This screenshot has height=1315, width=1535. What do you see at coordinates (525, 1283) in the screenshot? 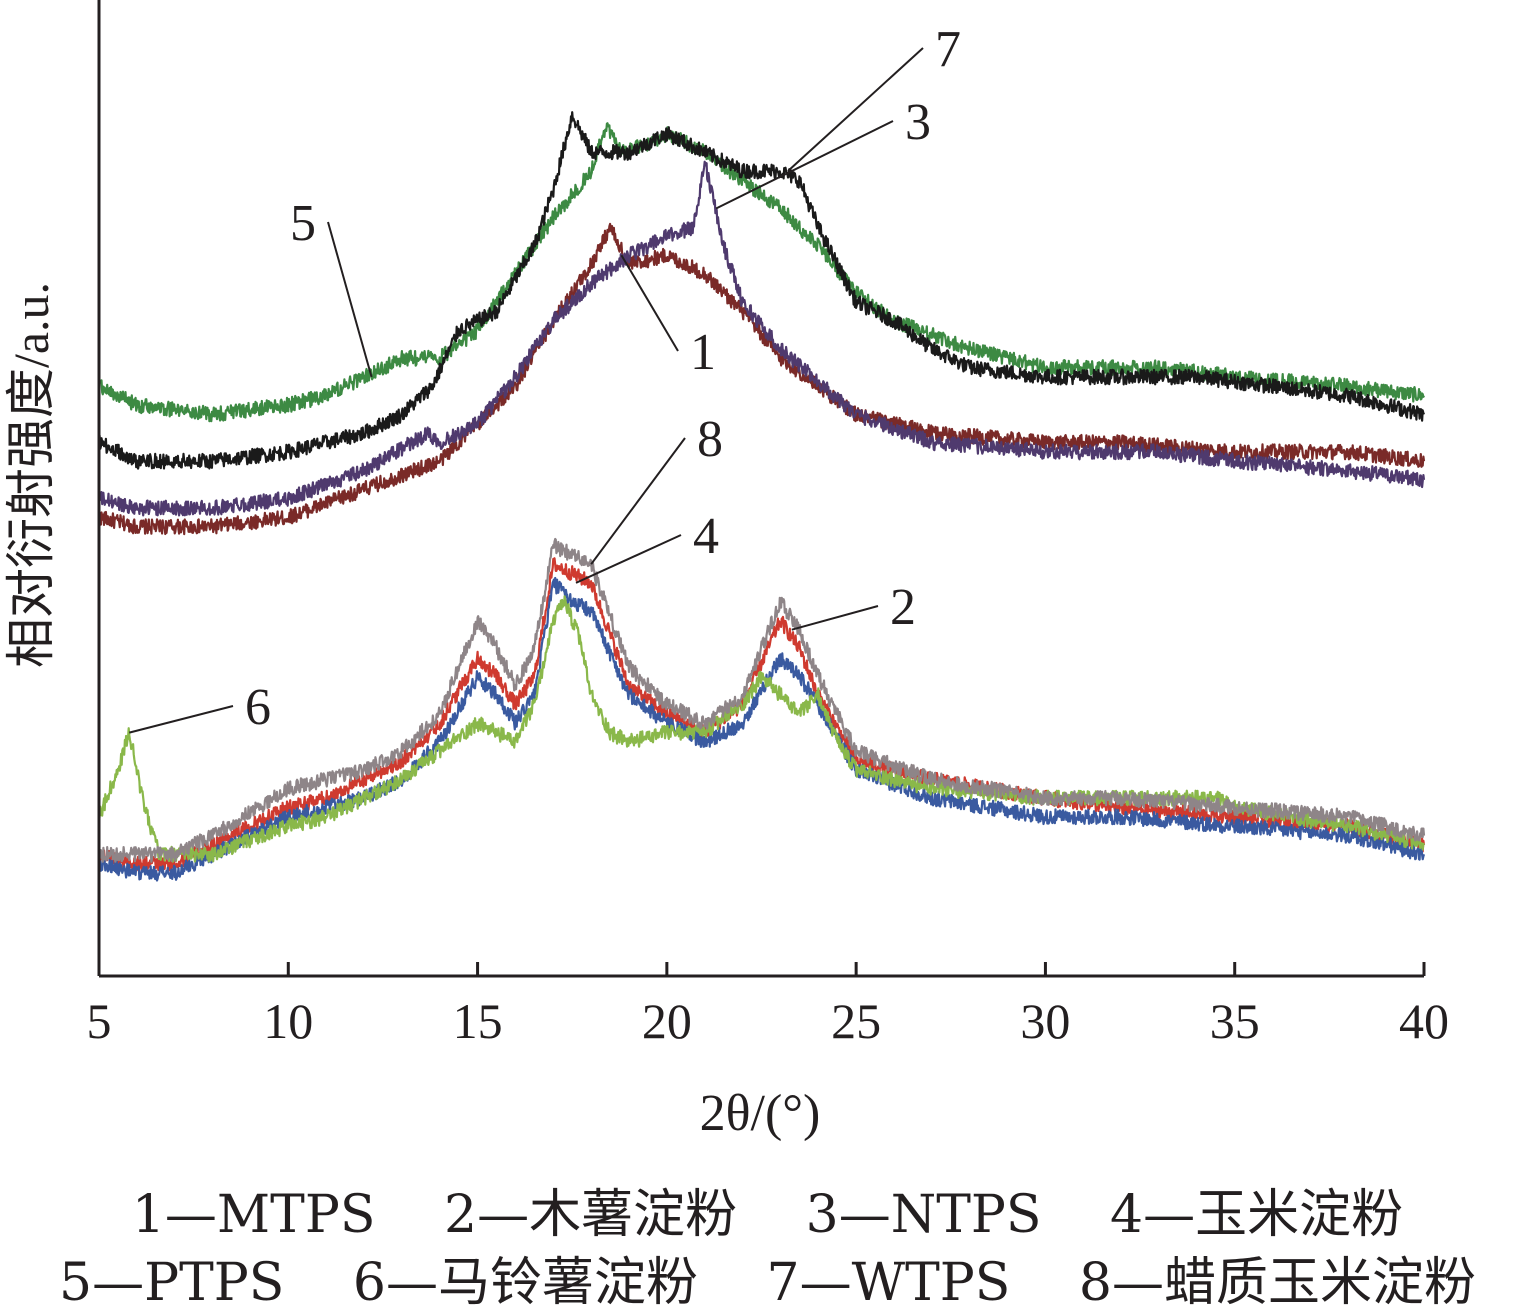
I see `legend-item-6: 6—马铃薯淀粉` at bounding box center [525, 1283].